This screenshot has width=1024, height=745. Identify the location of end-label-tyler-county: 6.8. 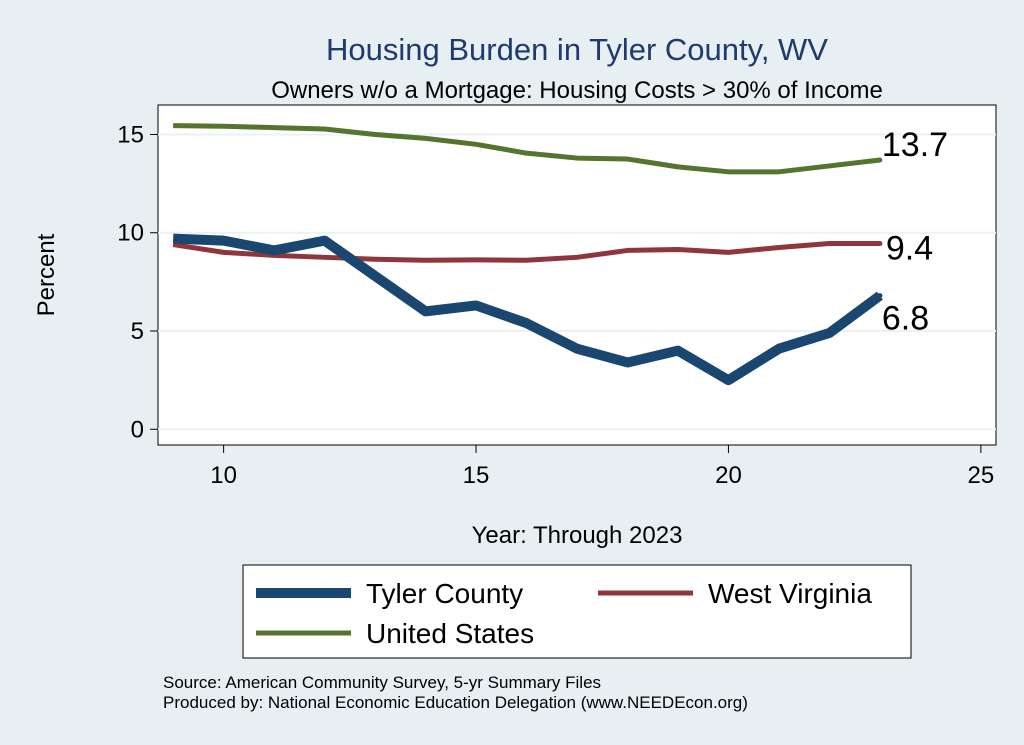
(905, 319).